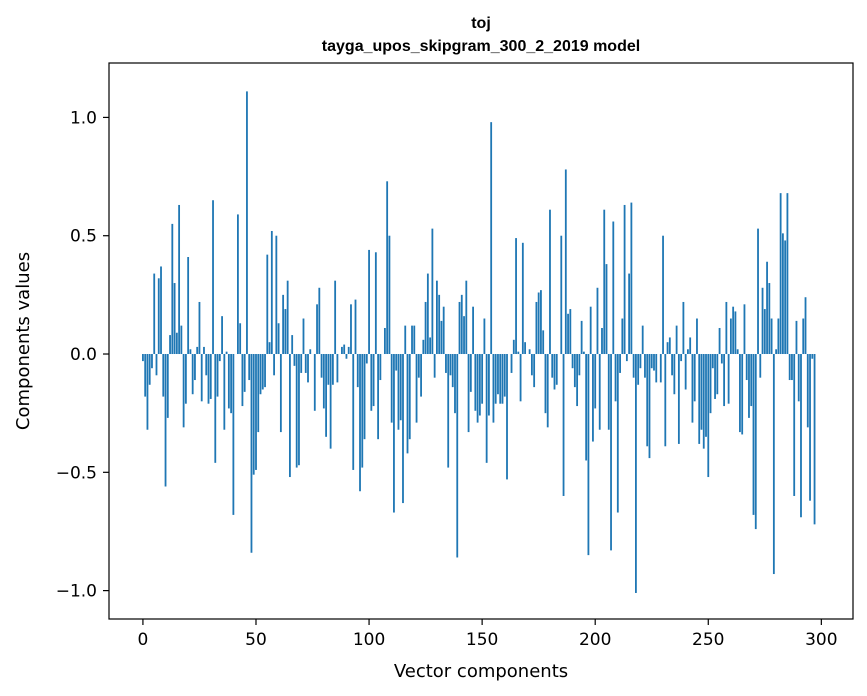 The height and width of the screenshot is (696, 867). Describe the element at coordinates (82, 355) in the screenshot. I see `y-axis: −1.0 −0.5 0.0 0.5 1.0` at that location.